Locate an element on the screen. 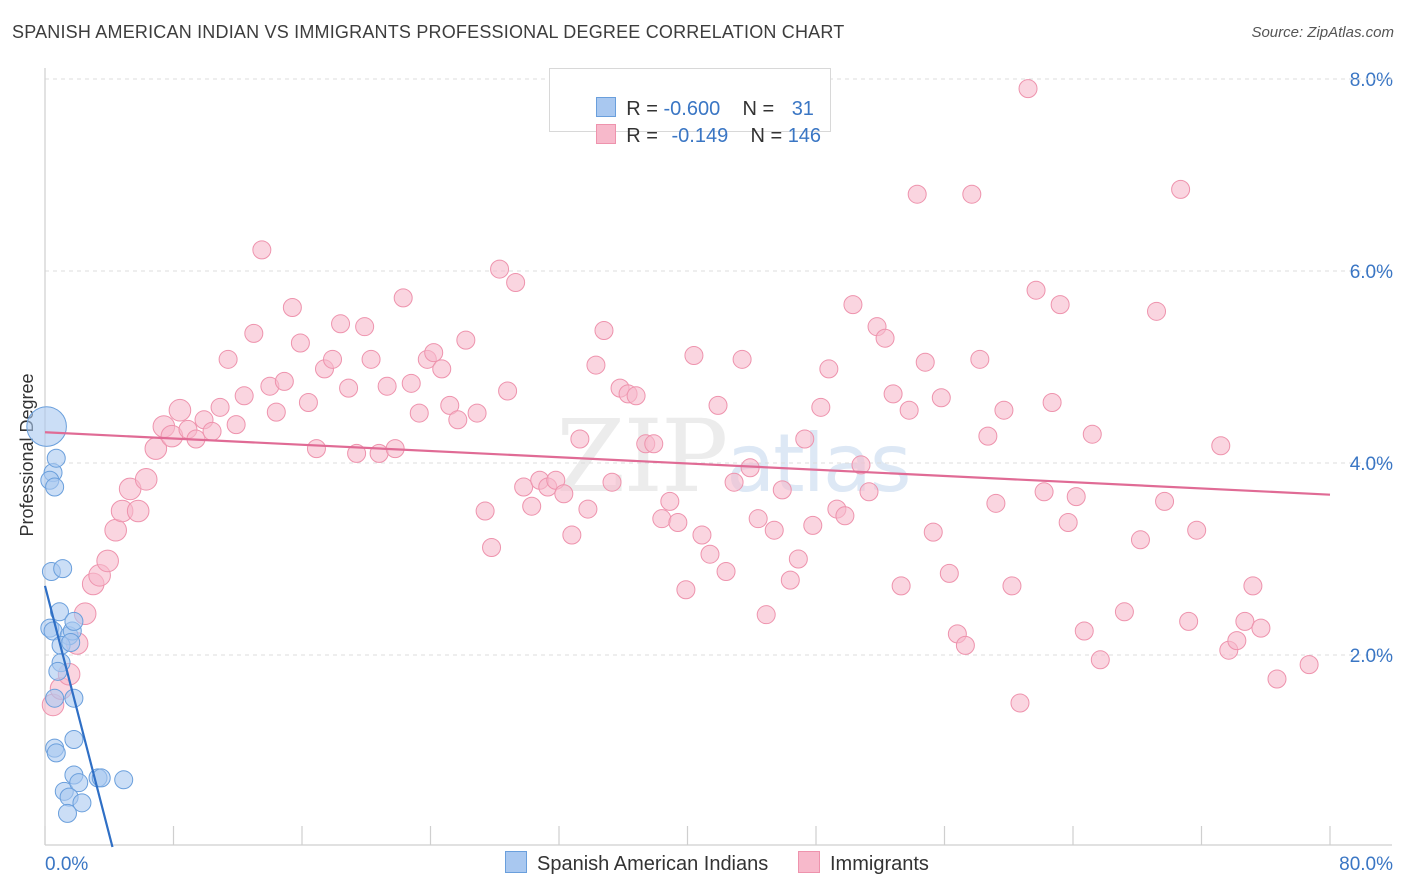  source-label: Source: ZipAtlas.com is located at coordinates (1322, 32).